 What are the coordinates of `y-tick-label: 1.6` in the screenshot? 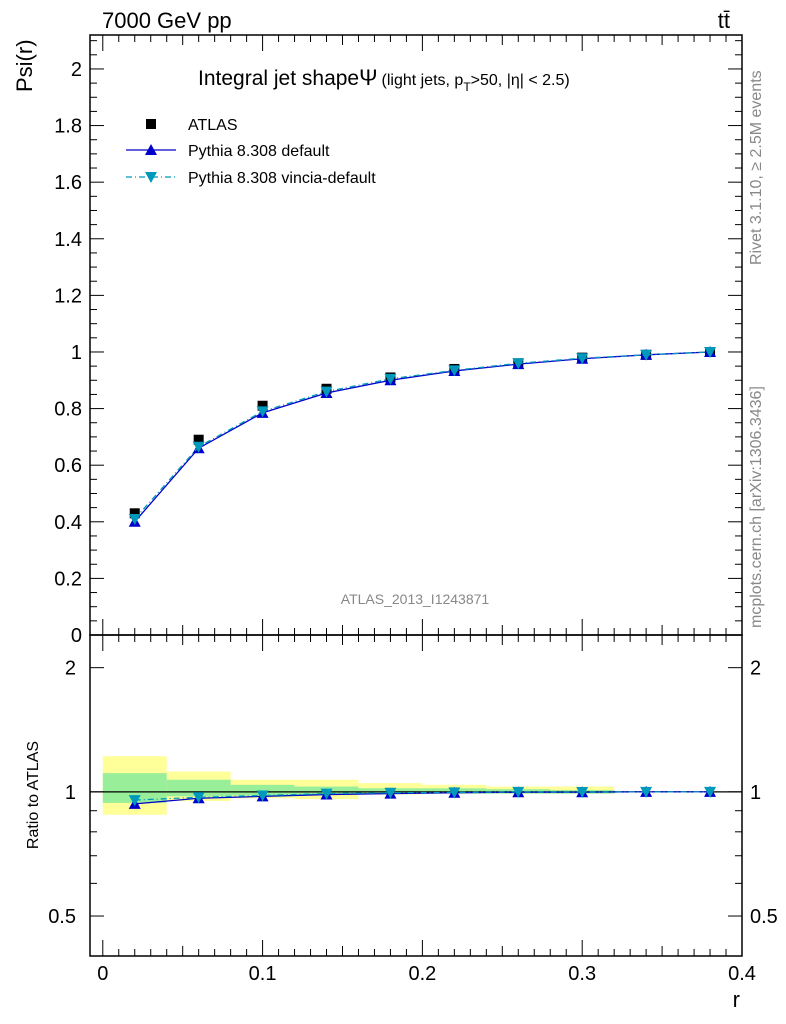 It's located at (68, 183).